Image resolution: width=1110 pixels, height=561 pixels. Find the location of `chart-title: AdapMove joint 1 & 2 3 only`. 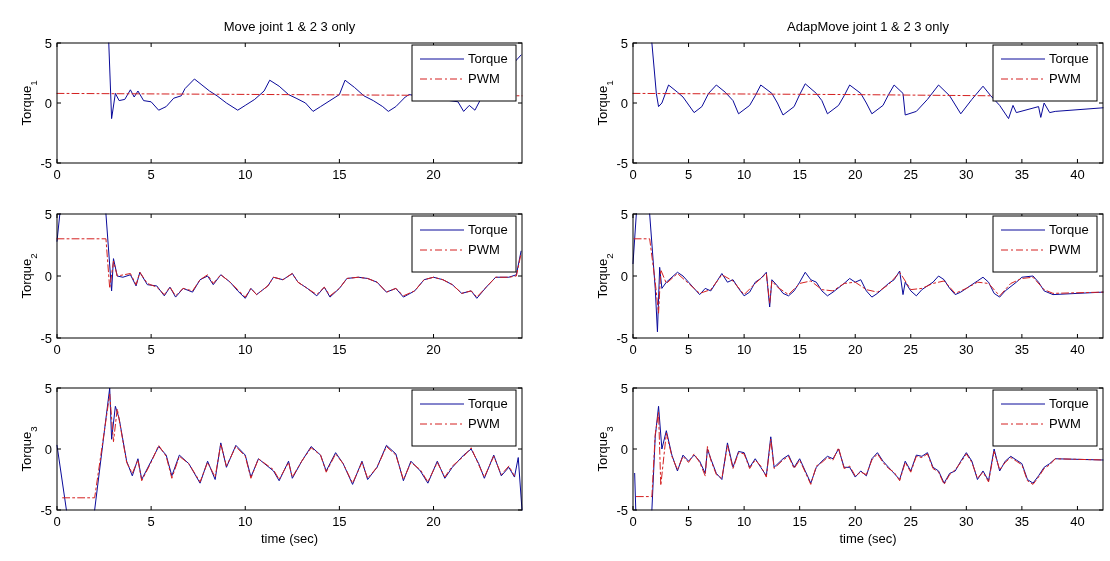

chart-title: AdapMove joint 1 & 2 3 only is located at coordinates (868, 26).